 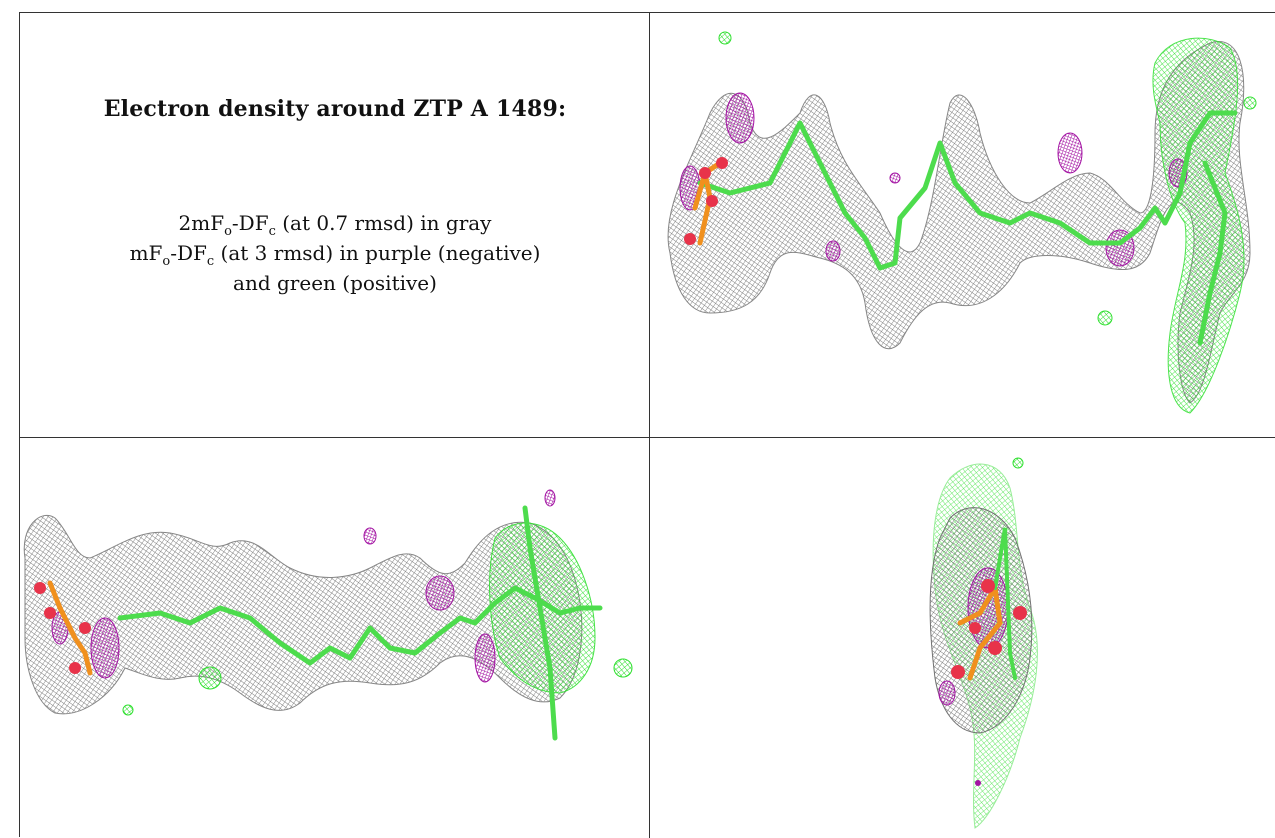 What do you see at coordinates (272, 231) in the screenshot?
I see `legend-sub-c: c` at bounding box center [272, 231].